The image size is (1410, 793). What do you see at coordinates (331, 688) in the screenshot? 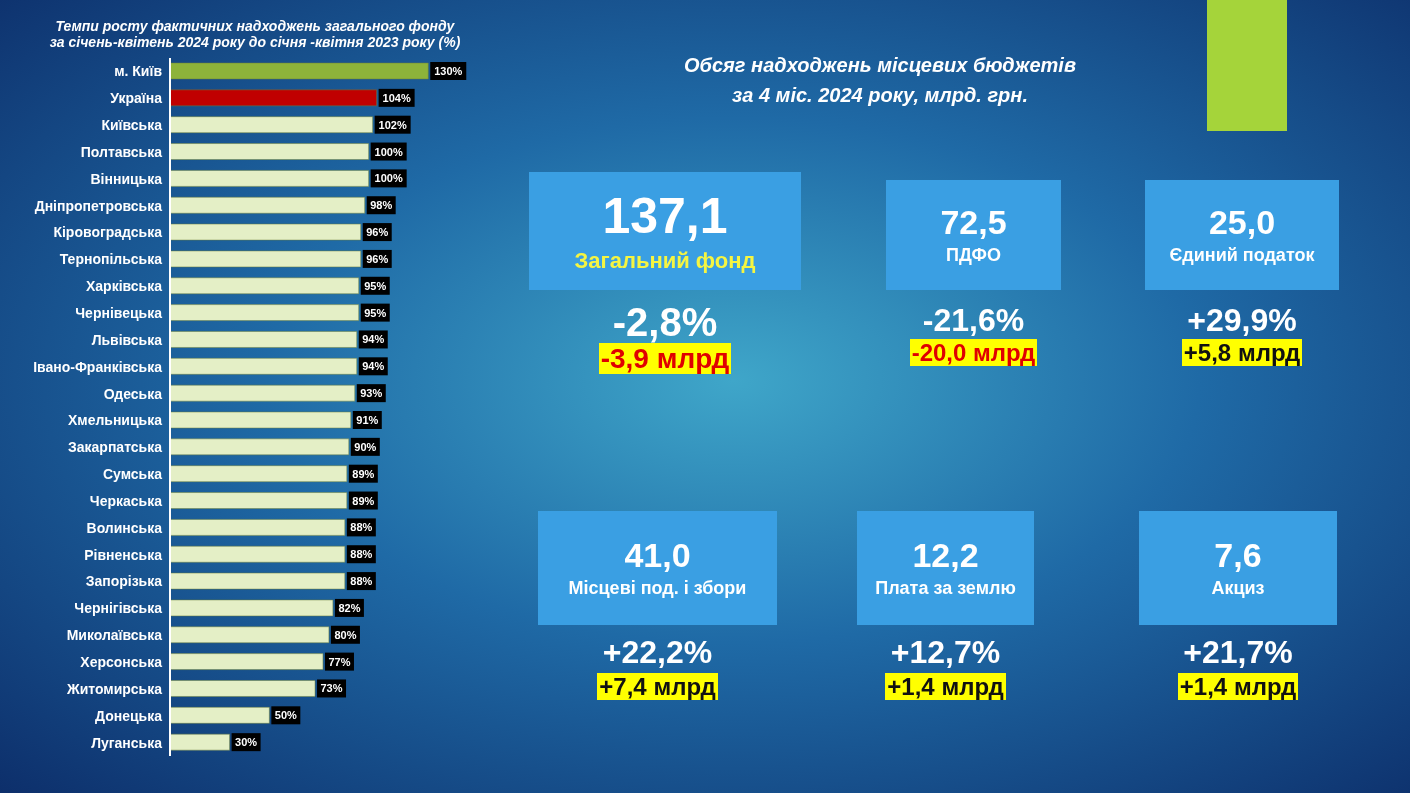
I see `data-label: 73%` at bounding box center [331, 688].